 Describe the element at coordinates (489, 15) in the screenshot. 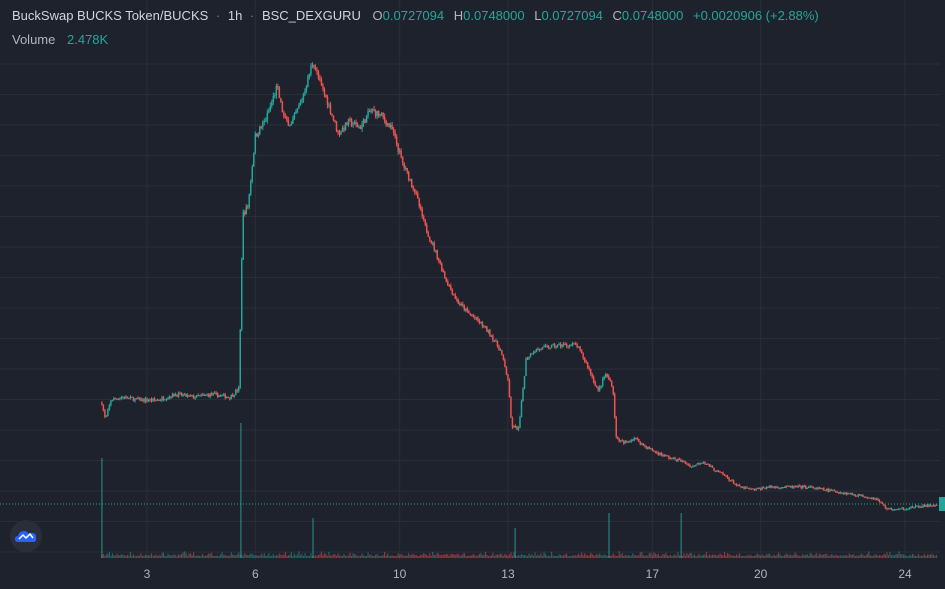

I see `ohlc-high: H0.0748000` at that location.